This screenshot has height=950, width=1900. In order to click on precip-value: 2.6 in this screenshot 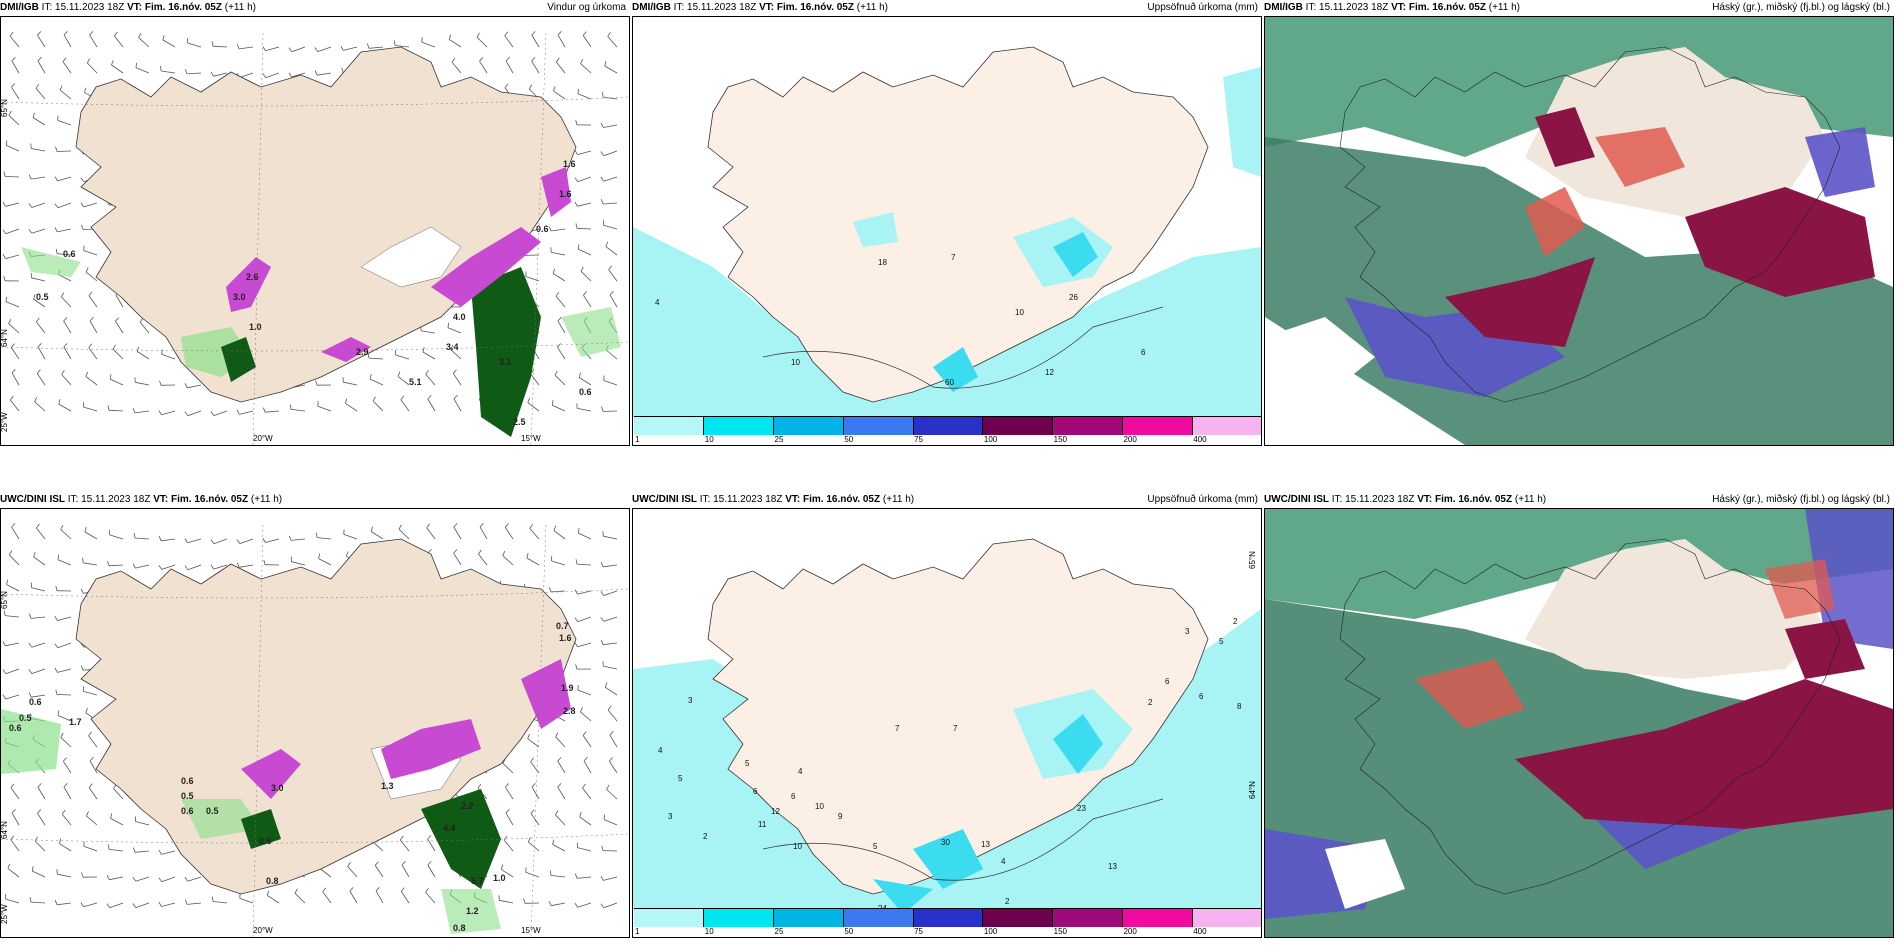, I will do `click(252, 277)`.